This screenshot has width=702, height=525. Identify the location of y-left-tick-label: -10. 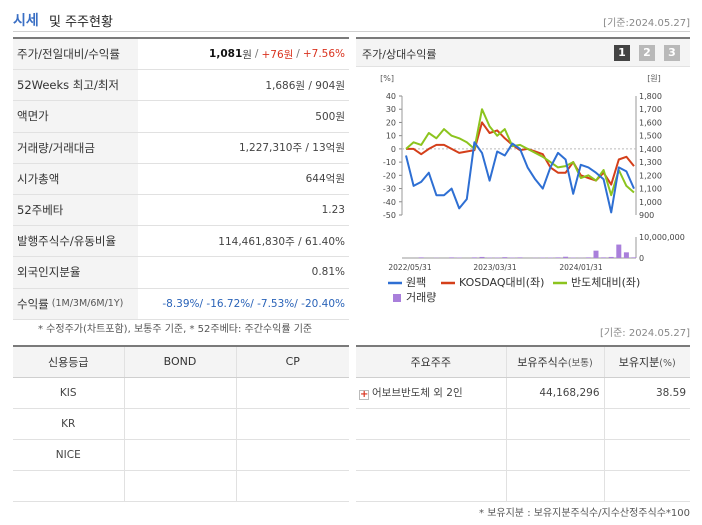
(389, 162).